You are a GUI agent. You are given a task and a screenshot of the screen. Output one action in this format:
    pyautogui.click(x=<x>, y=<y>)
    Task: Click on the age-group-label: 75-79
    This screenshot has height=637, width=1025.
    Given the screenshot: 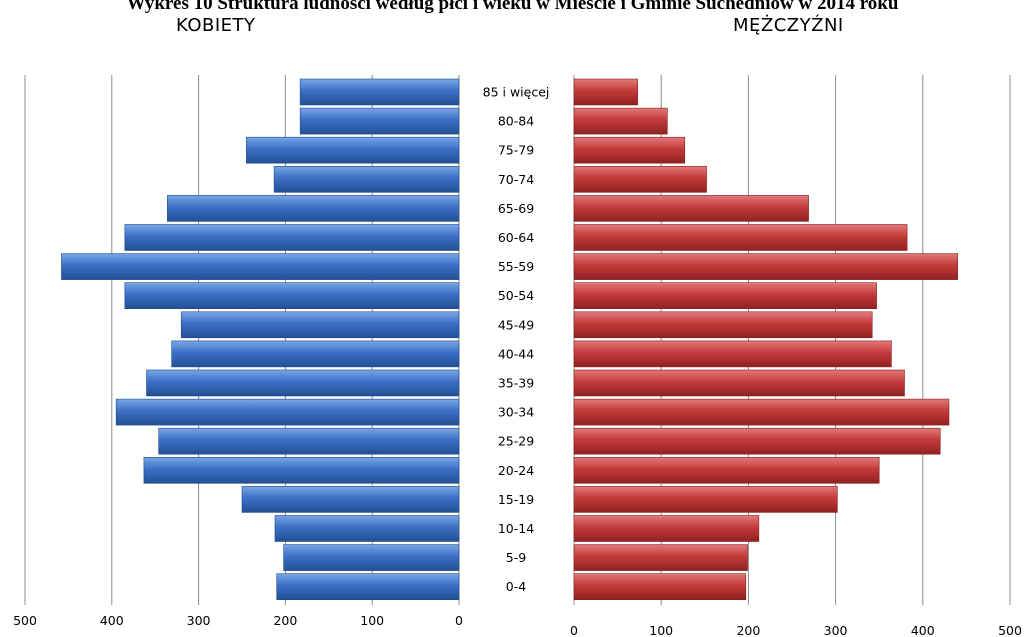 What is the action you would take?
    pyautogui.click(x=516, y=150)
    